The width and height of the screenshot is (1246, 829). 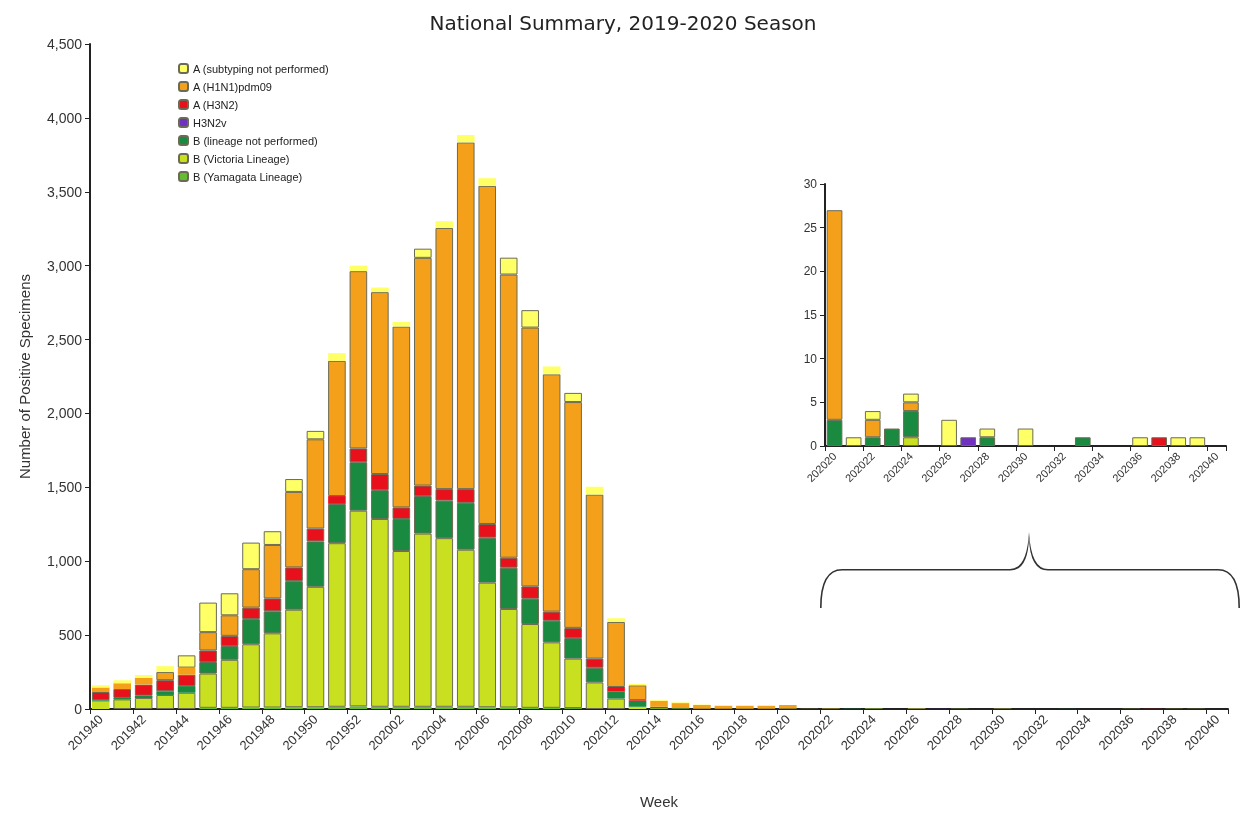 What do you see at coordinates (64, 561) in the screenshot?
I see `y-tick-label: 1,000` at bounding box center [64, 561].